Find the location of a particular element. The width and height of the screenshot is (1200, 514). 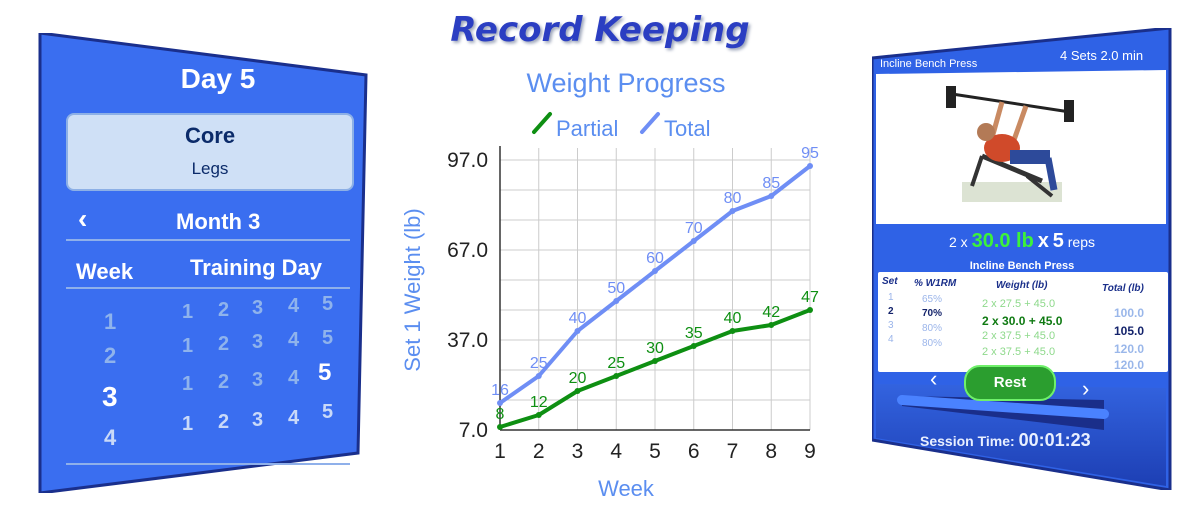

workout-card-subtitle: Legs is located at coordinates (210, 168).